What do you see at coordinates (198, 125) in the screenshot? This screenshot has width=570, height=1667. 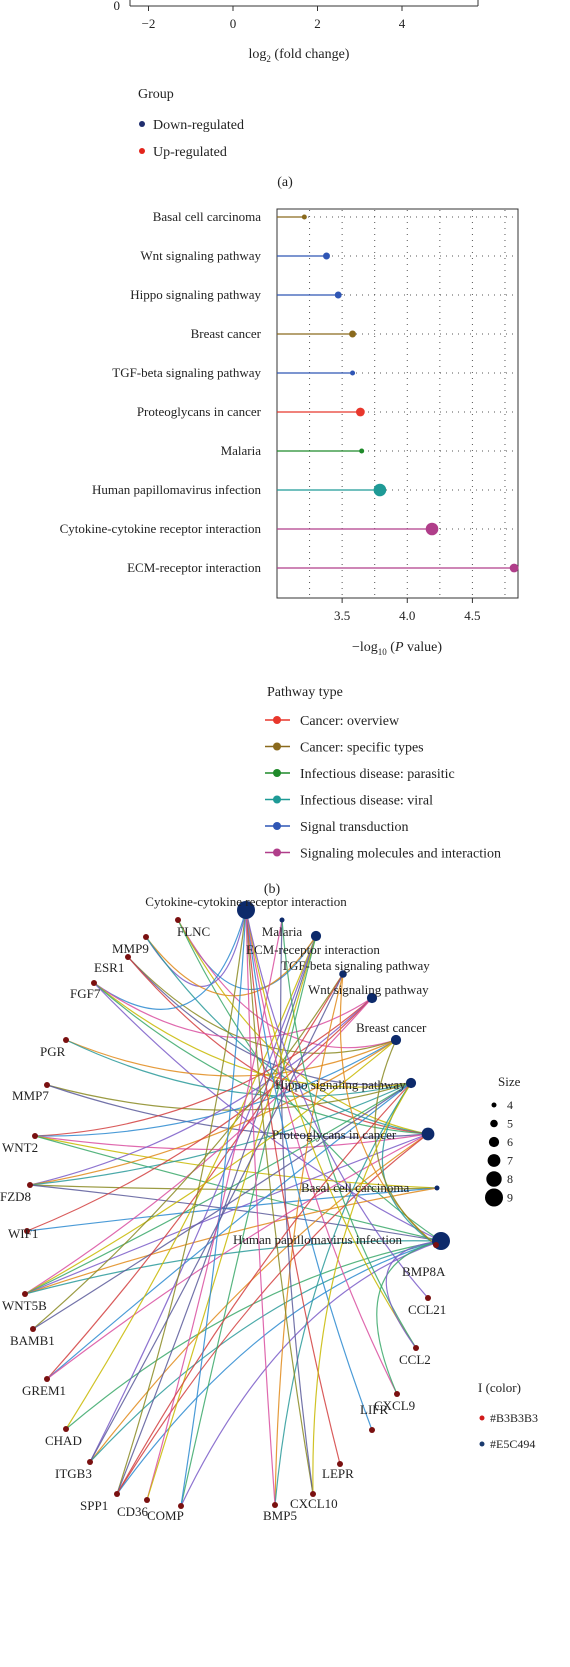 I see `panel-a-legend-label-down: Down-regulated` at bounding box center [198, 125].